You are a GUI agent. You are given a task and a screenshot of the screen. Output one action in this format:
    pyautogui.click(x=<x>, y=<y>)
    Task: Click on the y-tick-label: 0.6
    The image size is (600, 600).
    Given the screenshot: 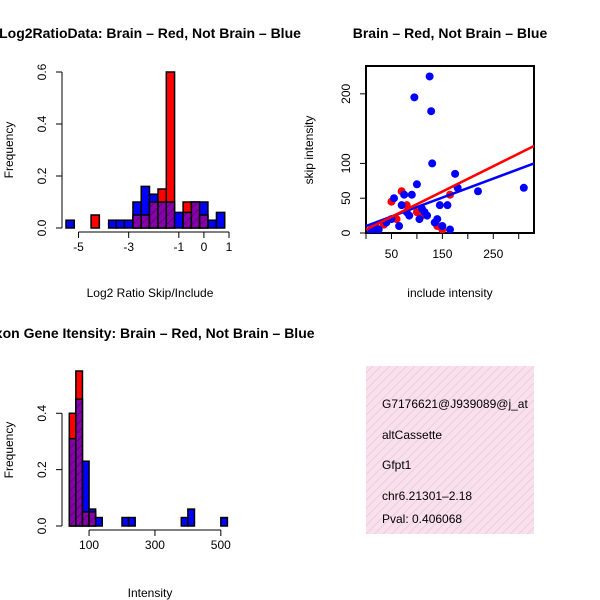 What is the action you would take?
    pyautogui.click(x=42, y=71)
    